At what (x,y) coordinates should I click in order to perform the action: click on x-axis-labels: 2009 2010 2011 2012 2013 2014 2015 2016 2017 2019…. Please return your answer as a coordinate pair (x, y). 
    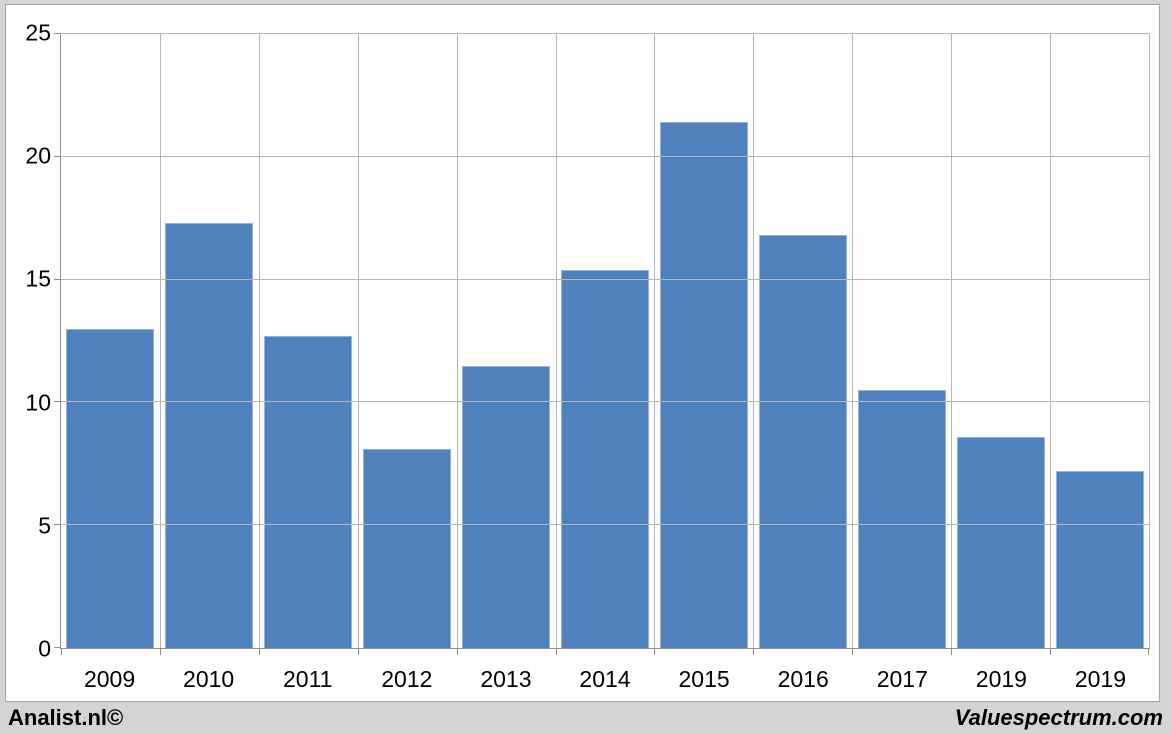
    Looking at the image, I should click on (605, 675).